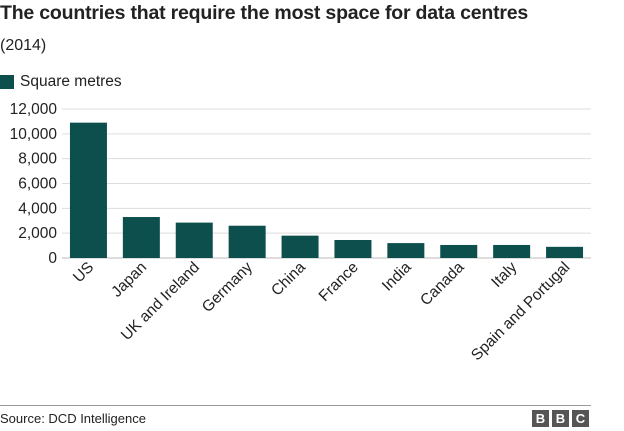  Describe the element at coordinates (397, 277) in the screenshot. I see `x-tick-label: India` at that location.